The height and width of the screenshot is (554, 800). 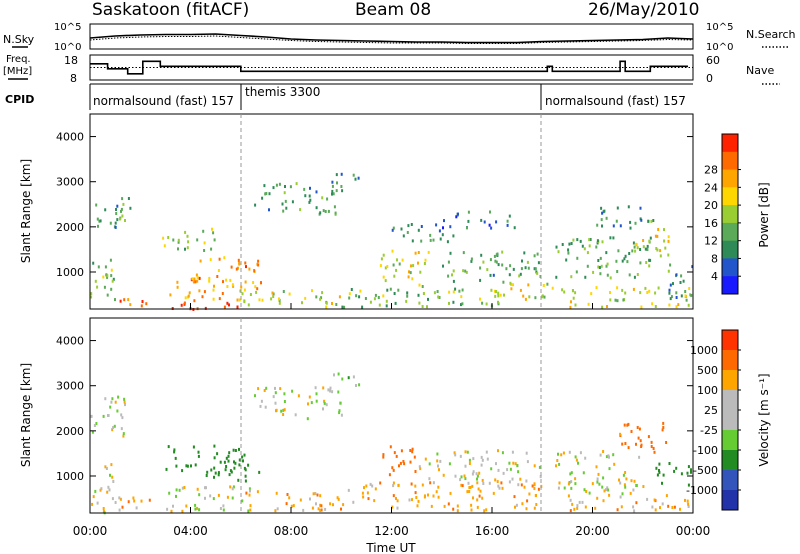 What do you see at coordinates (707, 390) in the screenshot?
I see `velocity-colorbar-tick-label: 100` at bounding box center [707, 390].